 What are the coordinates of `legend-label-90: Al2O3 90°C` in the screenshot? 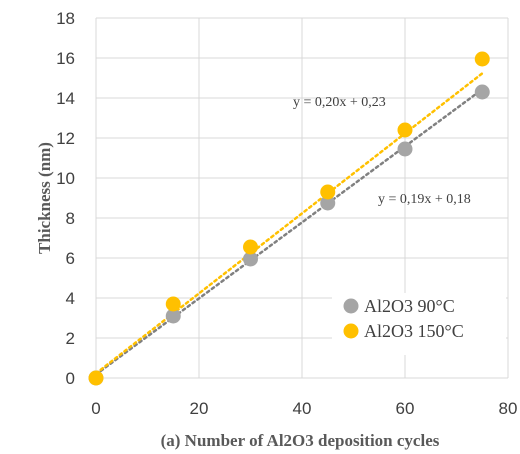 It's located at (409, 306).